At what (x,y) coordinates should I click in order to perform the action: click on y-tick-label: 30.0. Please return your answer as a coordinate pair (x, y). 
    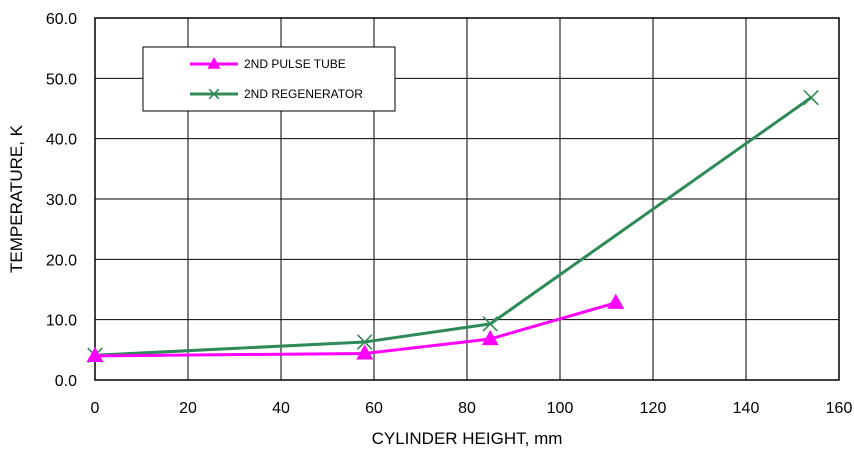
    Looking at the image, I should click on (61, 200).